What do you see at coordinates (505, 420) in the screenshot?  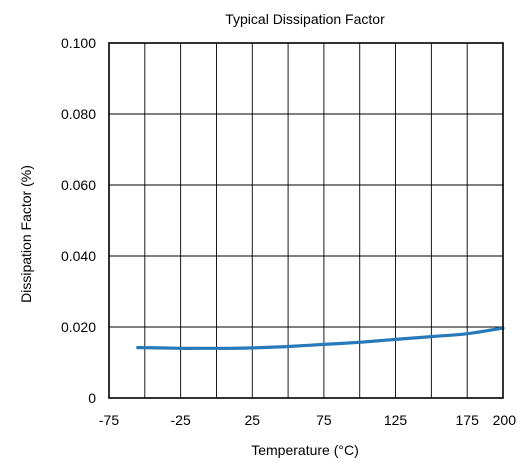 I see `x-tick-label: 200` at bounding box center [505, 420].